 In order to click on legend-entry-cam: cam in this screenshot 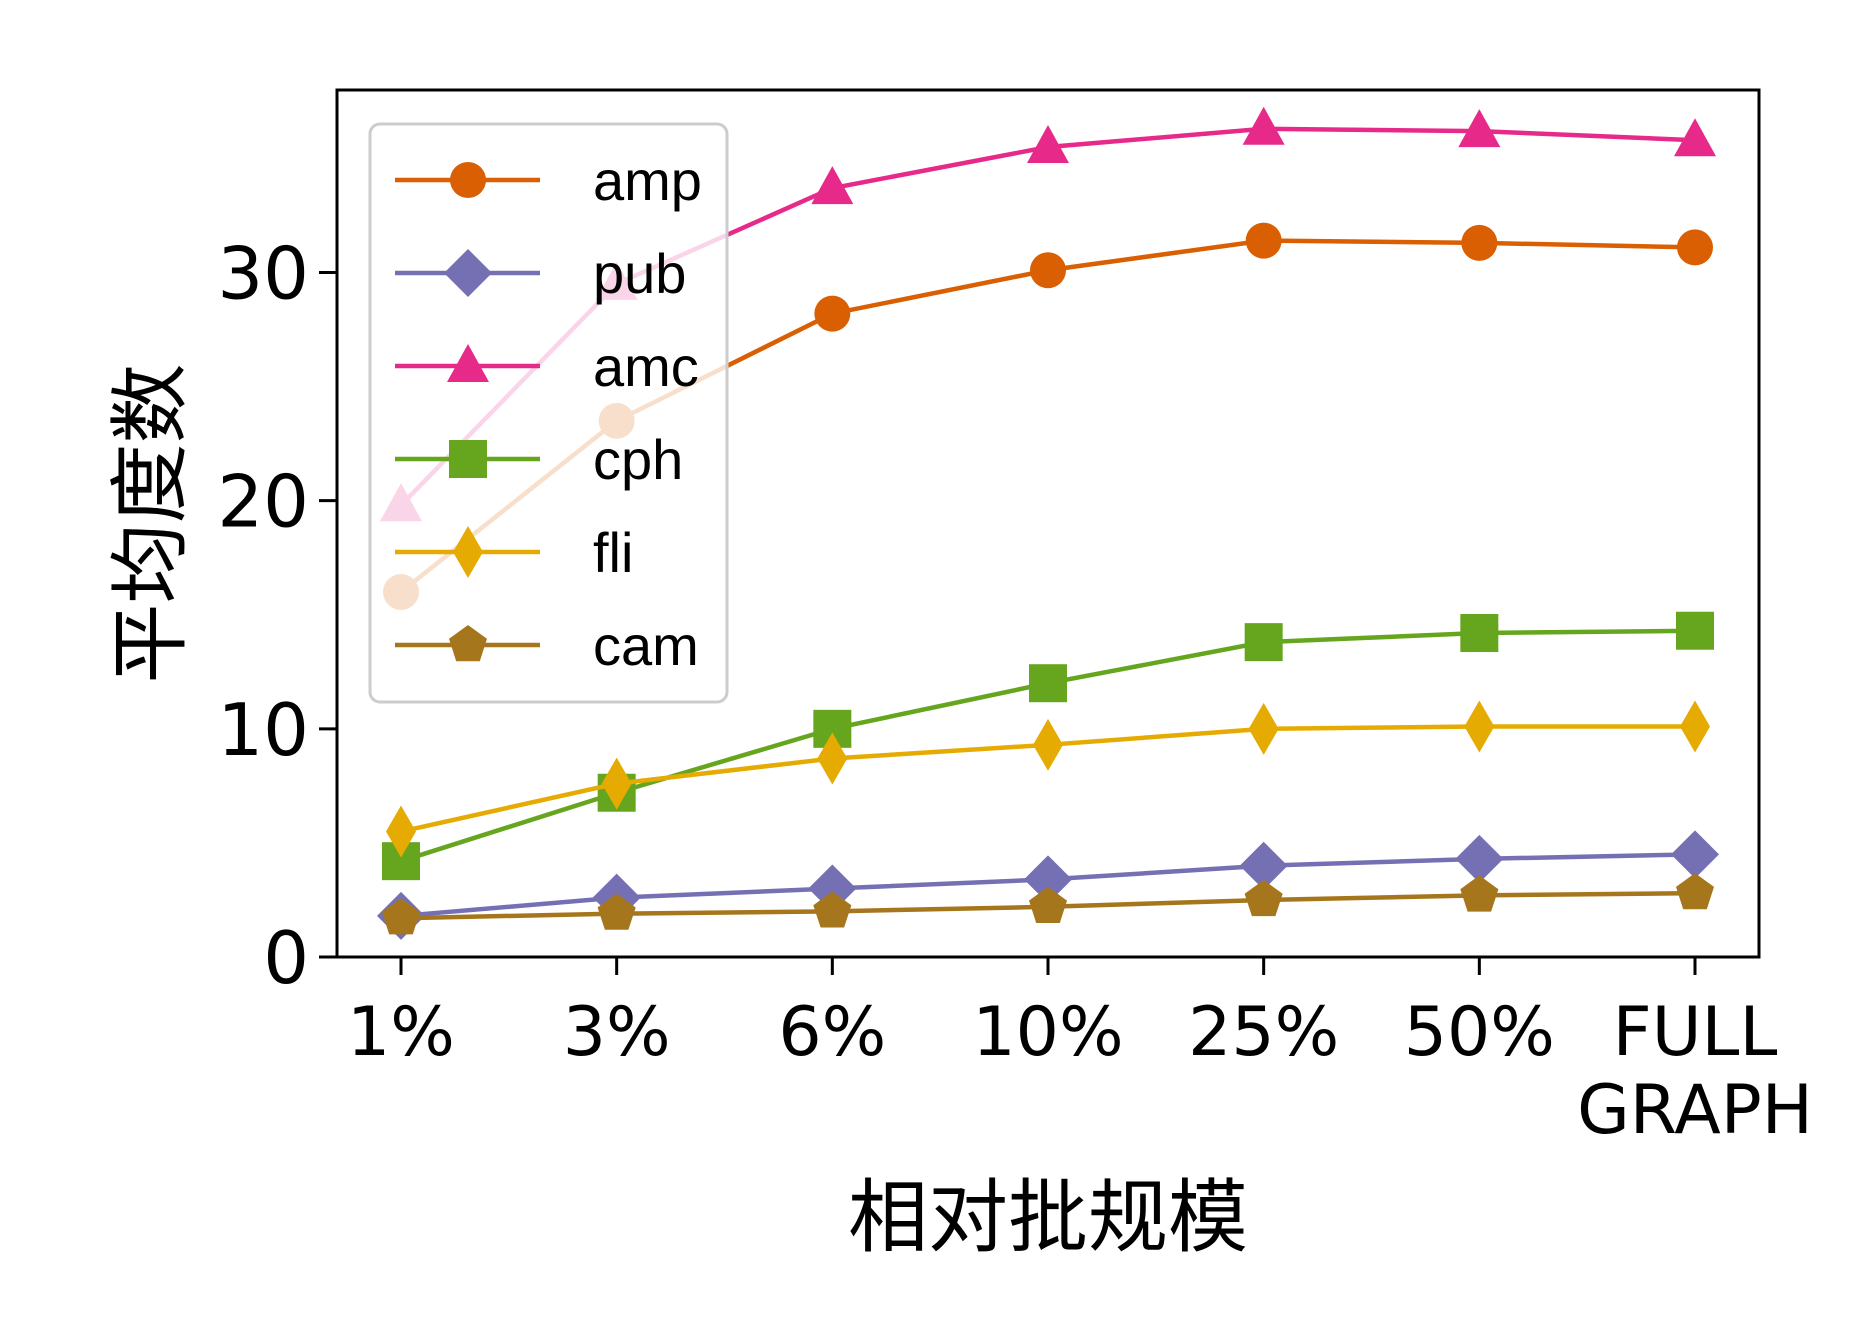, I will do `click(547, 645)`.